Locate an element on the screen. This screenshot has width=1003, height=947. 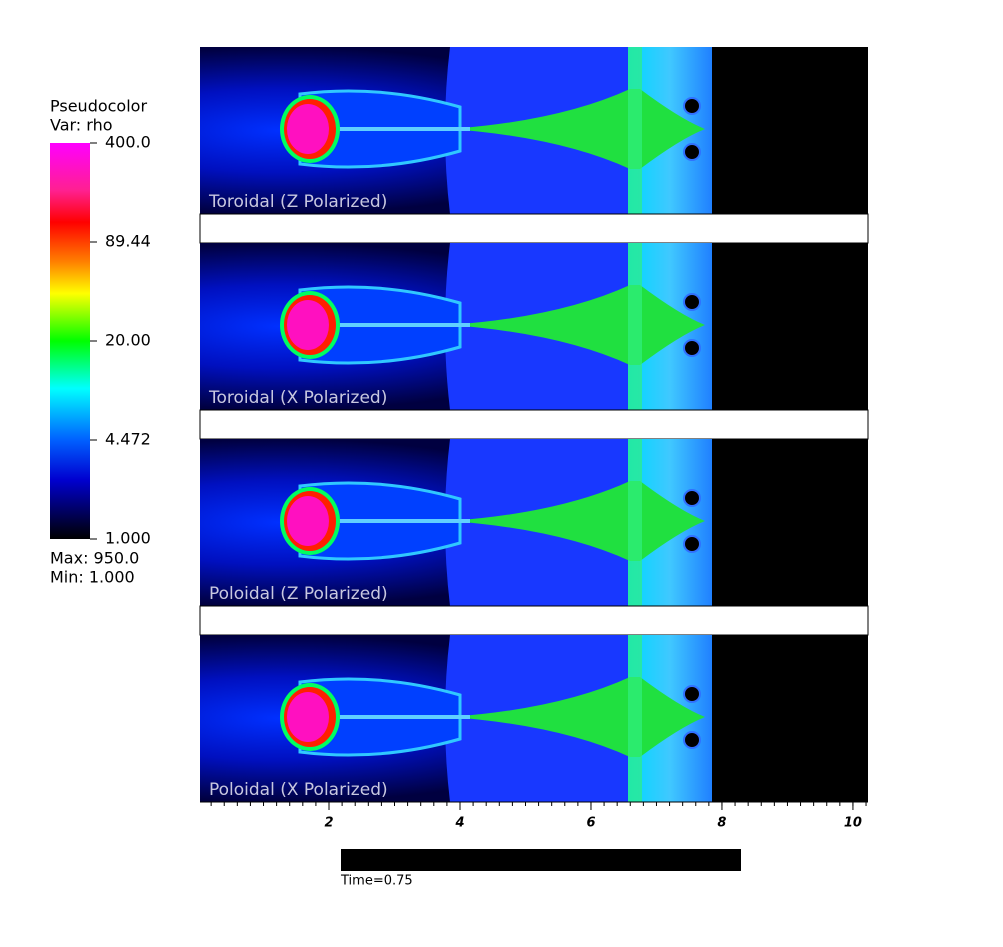
x-tick-label: 10 is located at coordinates (853, 823).